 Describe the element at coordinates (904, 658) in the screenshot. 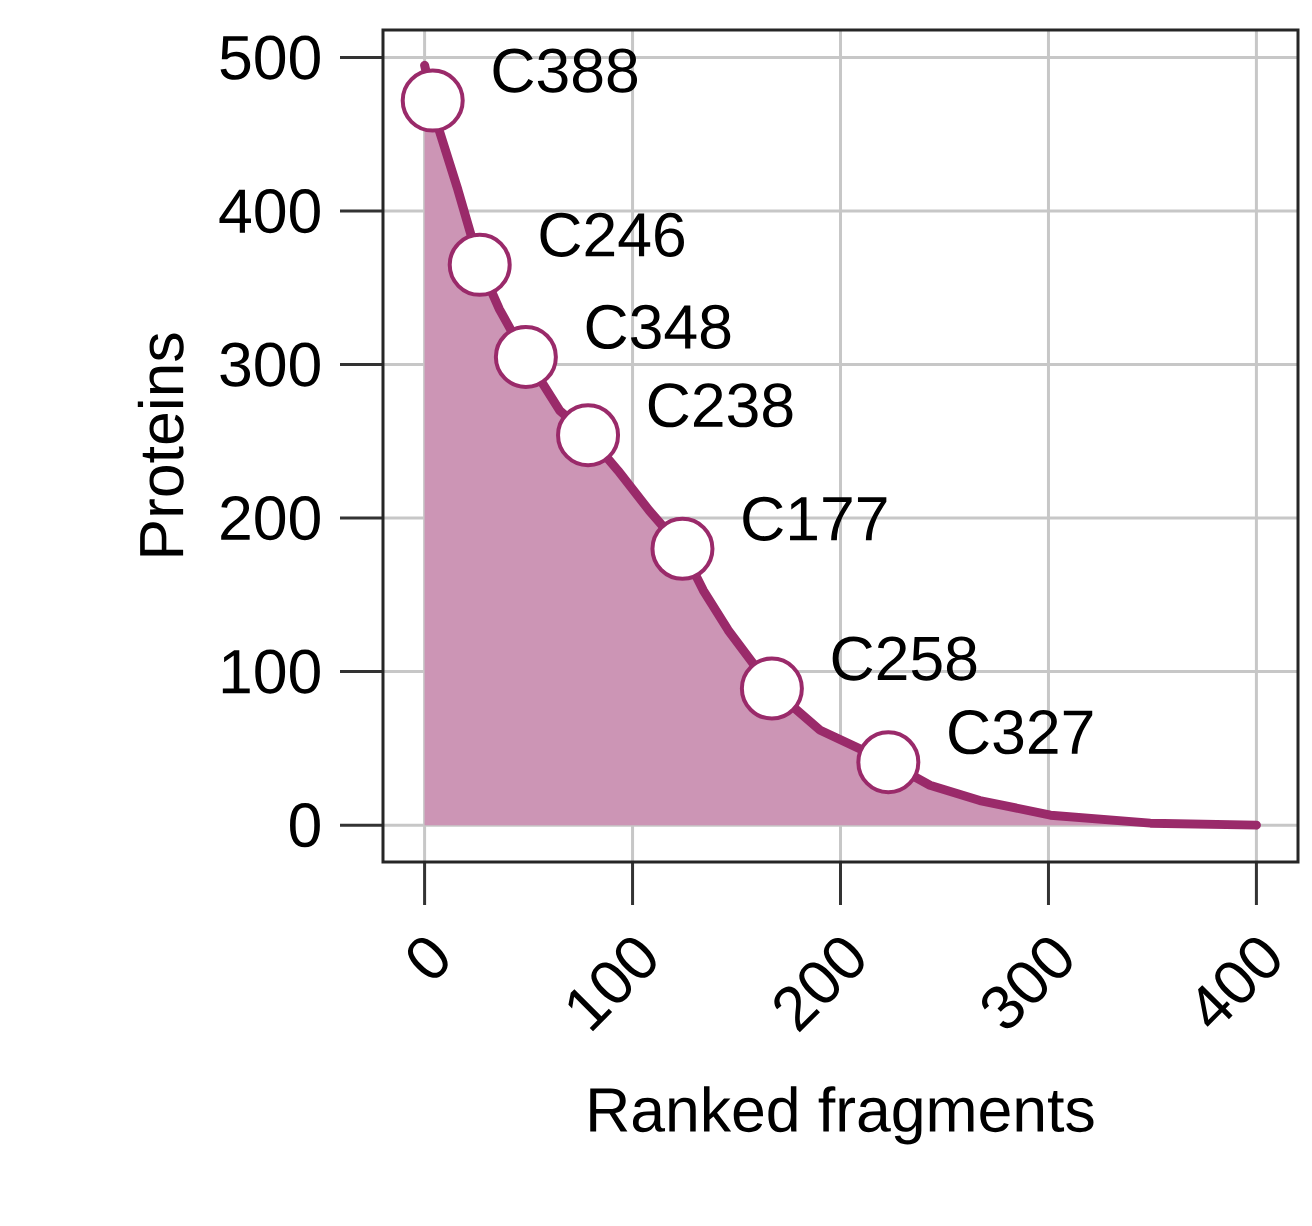

I see `annotation: C258` at that location.